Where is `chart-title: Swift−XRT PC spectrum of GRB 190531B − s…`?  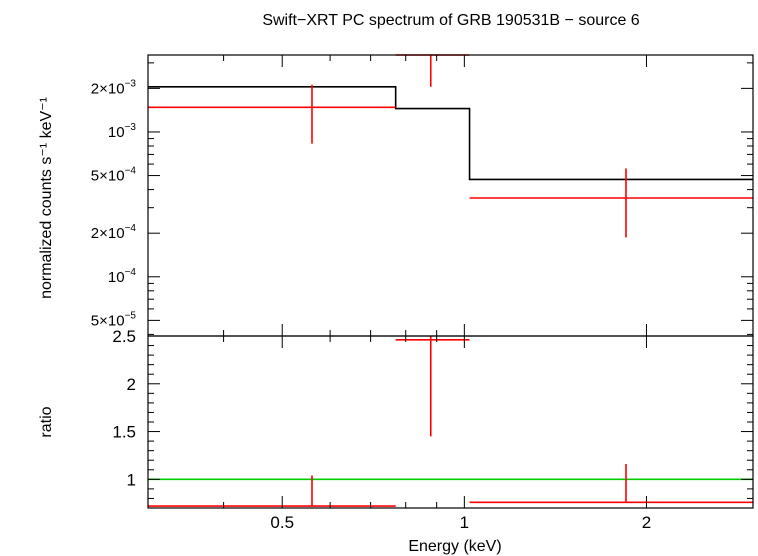
chart-title: Swift−XRT PC spectrum of GRB 190531B − s… is located at coordinates (450, 20).